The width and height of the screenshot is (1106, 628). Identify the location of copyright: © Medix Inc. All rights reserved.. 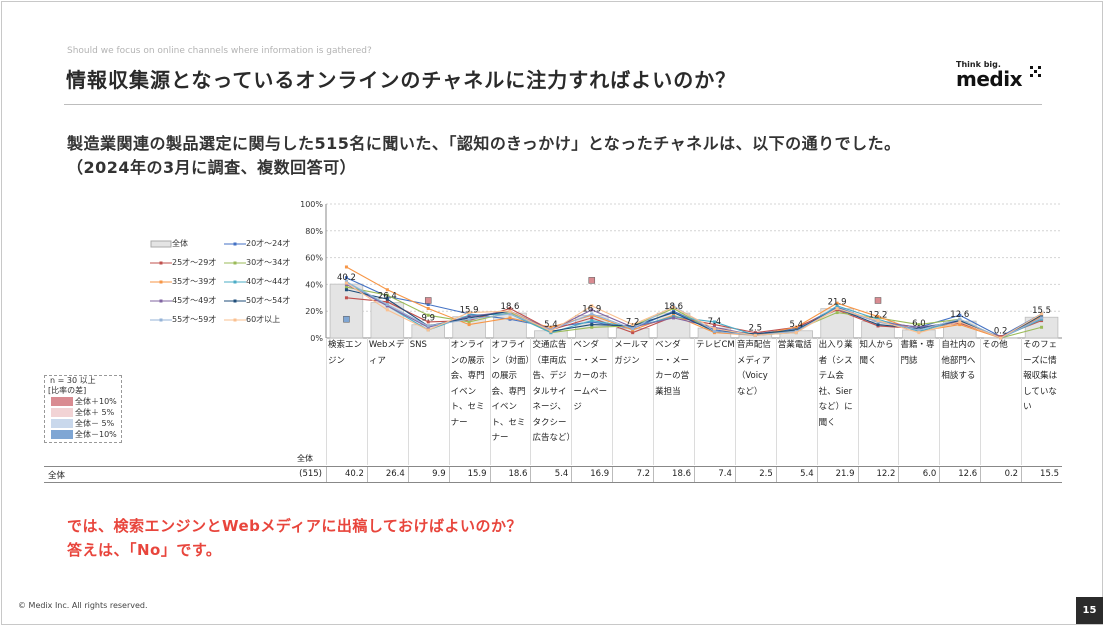
(83, 605).